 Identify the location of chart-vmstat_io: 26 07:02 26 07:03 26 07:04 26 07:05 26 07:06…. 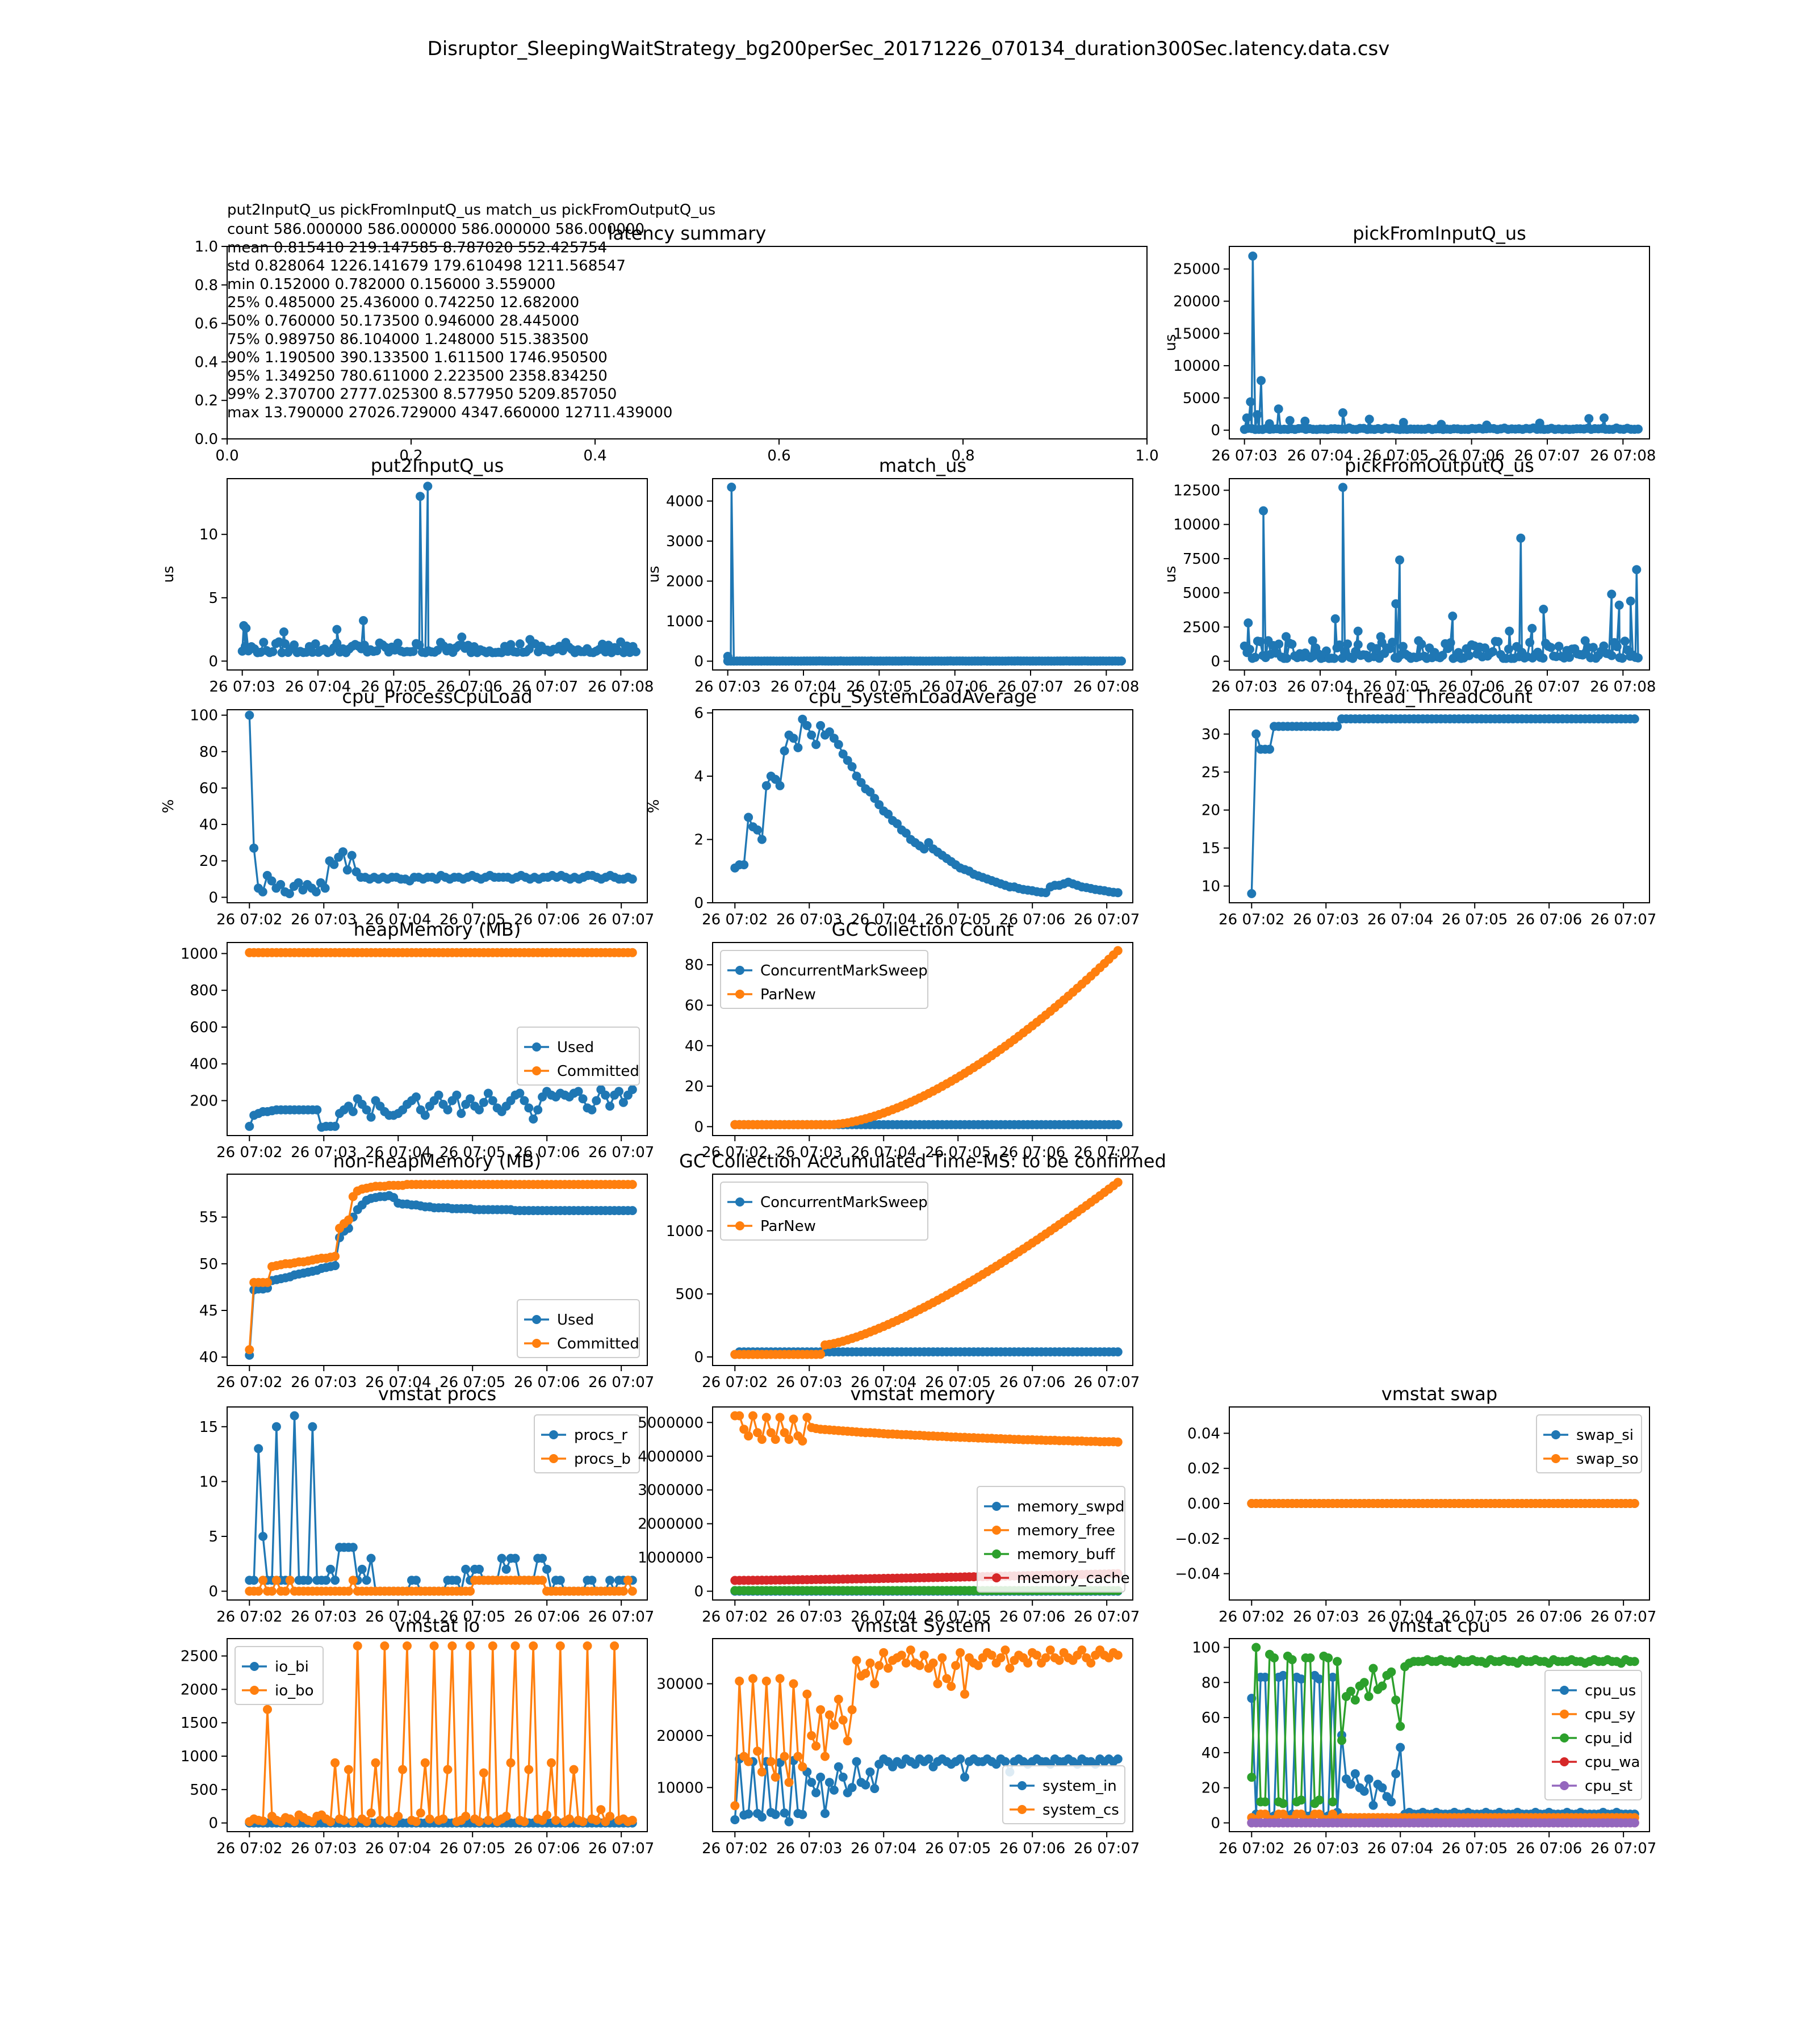
(417, 1736).